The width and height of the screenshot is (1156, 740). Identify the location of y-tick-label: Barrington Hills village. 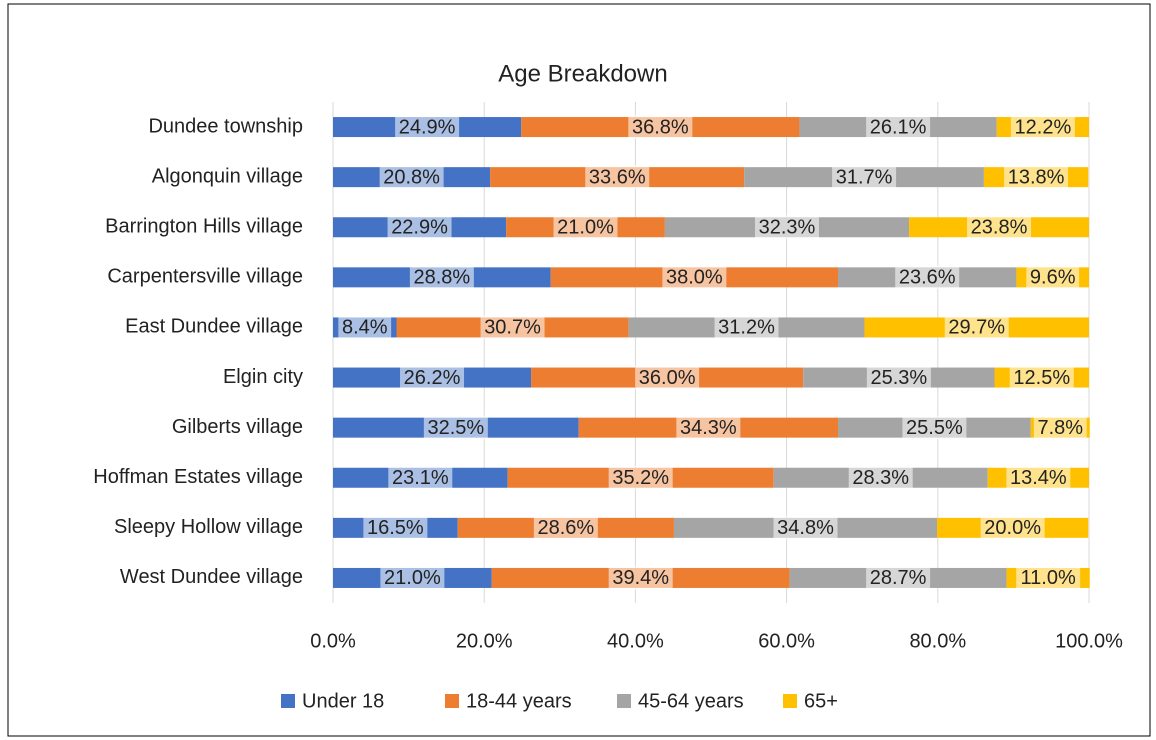
(204, 227).